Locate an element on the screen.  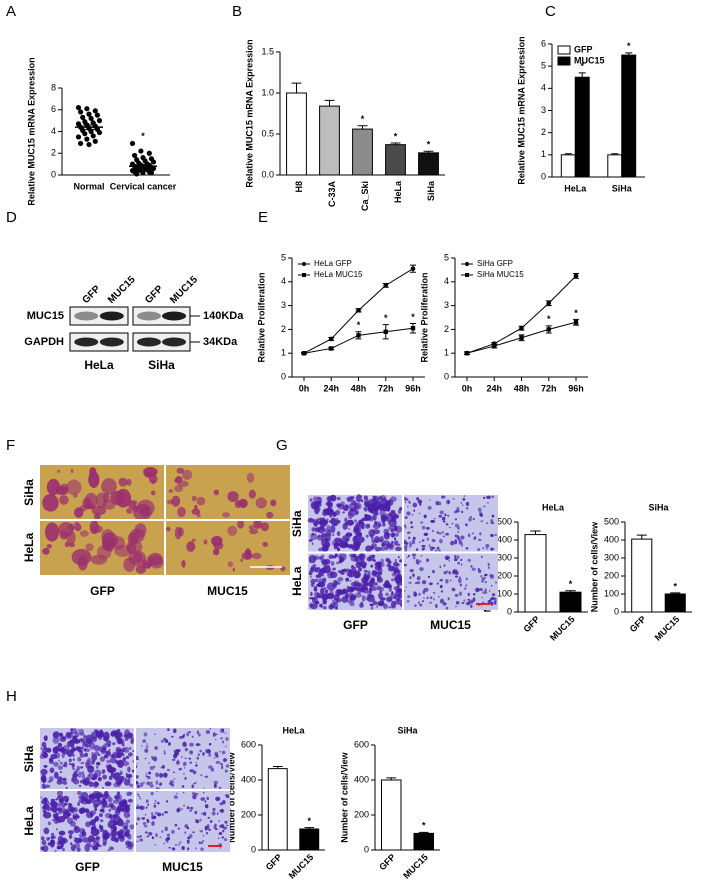
bar is located at coordinates (582, 127).